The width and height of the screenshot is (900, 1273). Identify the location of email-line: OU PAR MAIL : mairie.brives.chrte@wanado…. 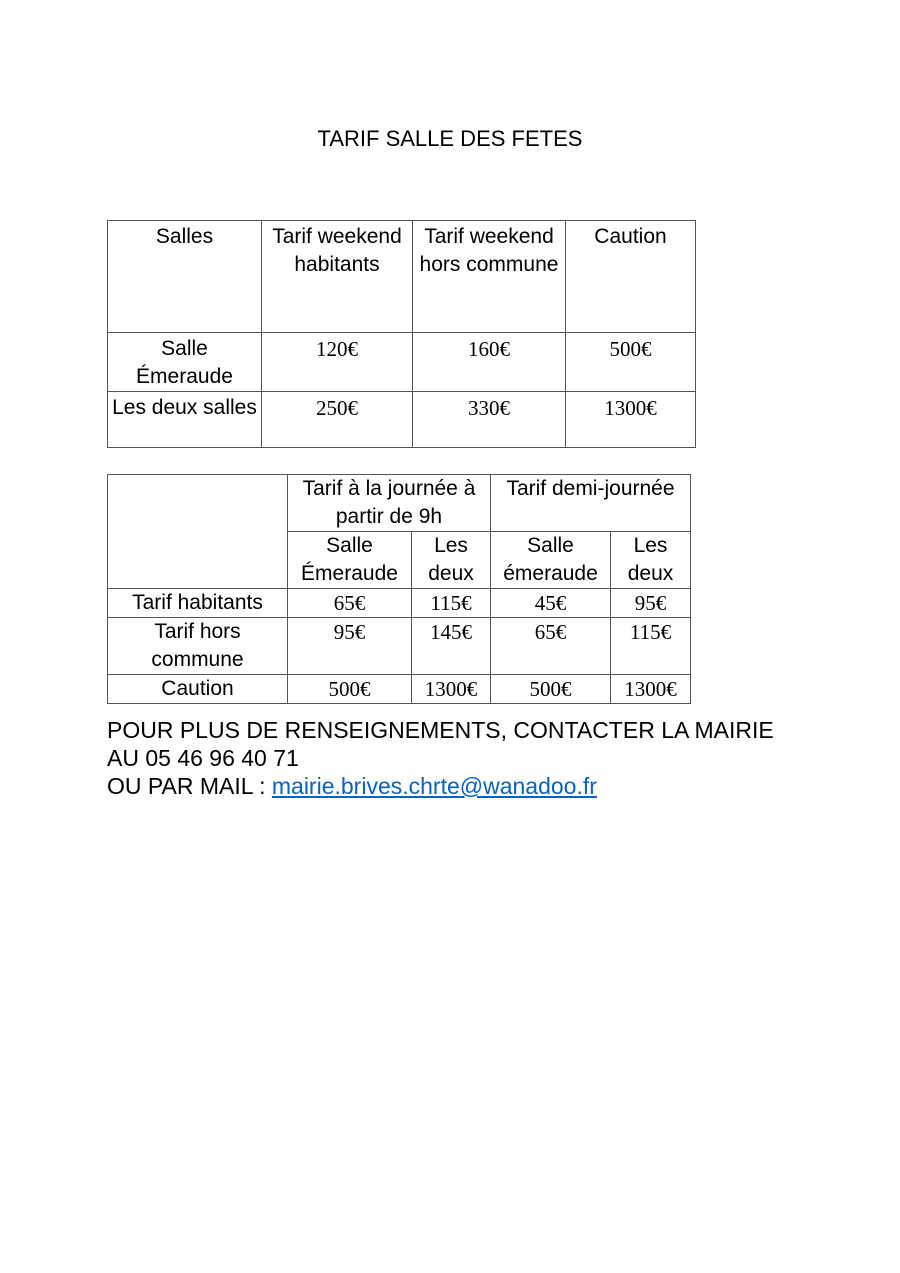
(447, 786).